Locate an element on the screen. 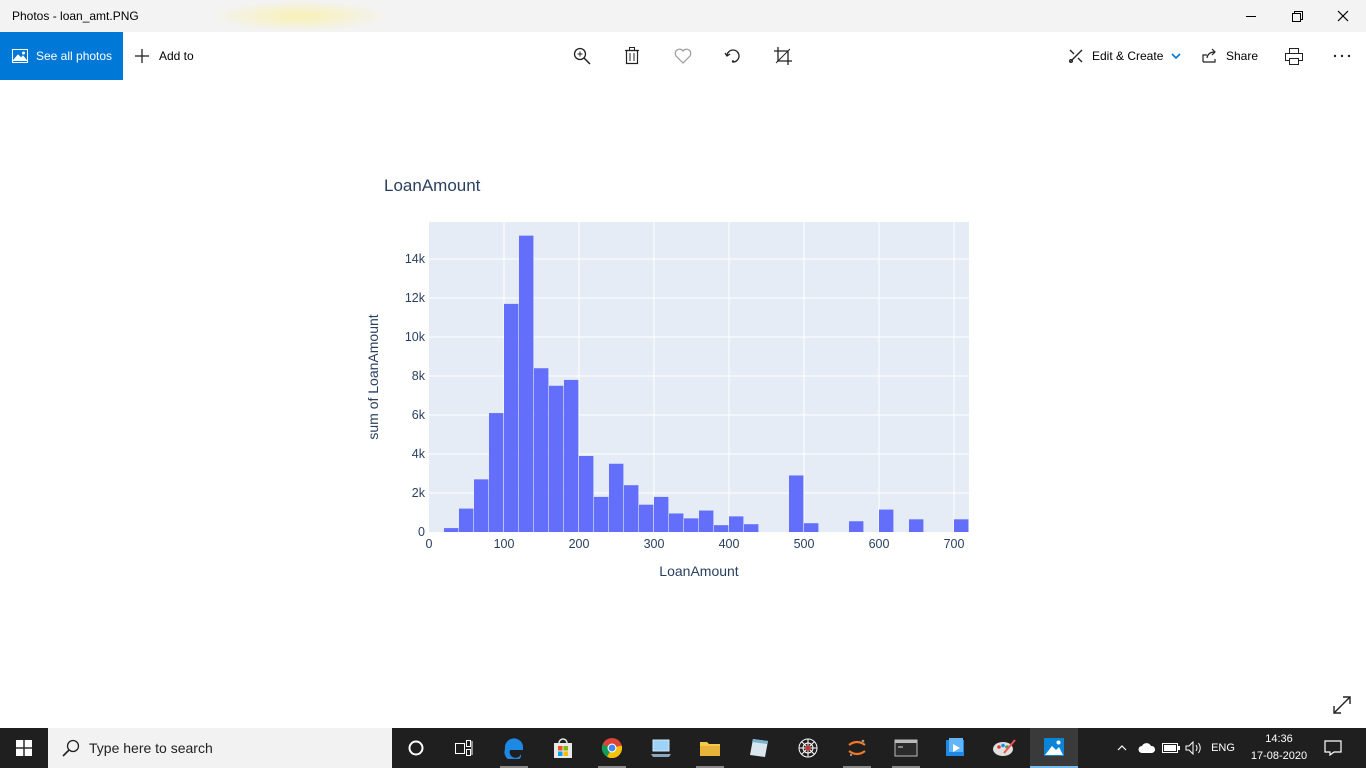  fullscreen-button is located at coordinates (1342, 705).